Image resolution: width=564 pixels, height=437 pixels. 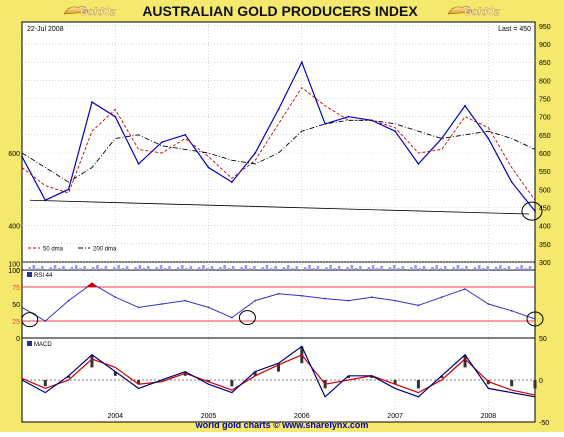 What do you see at coordinates (29, 343) in the screenshot?
I see `macd-legend-swatch` at bounding box center [29, 343].